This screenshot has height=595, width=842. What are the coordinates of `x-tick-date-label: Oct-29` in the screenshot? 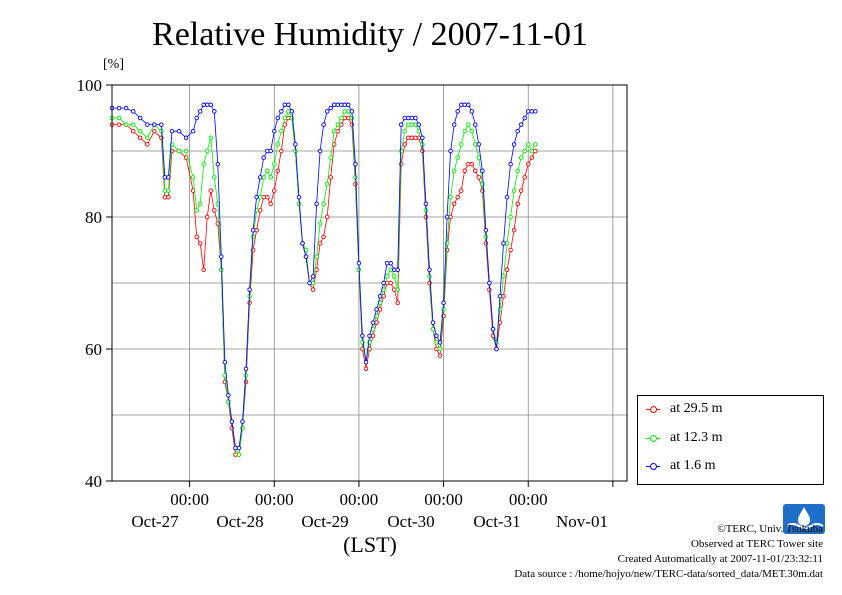 It's located at (324, 521).